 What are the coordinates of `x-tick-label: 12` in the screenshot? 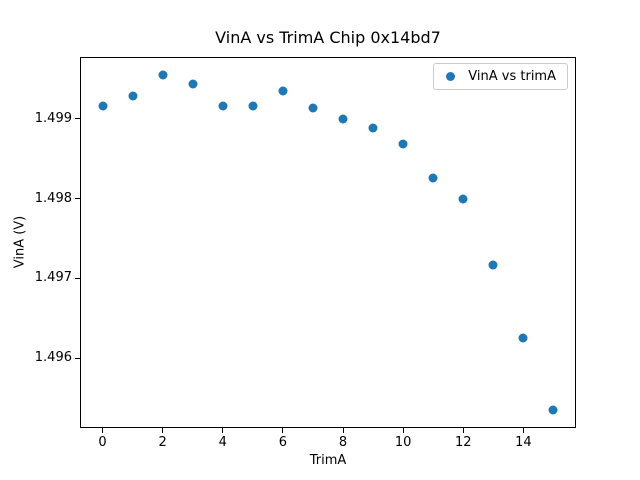 It's located at (463, 442).